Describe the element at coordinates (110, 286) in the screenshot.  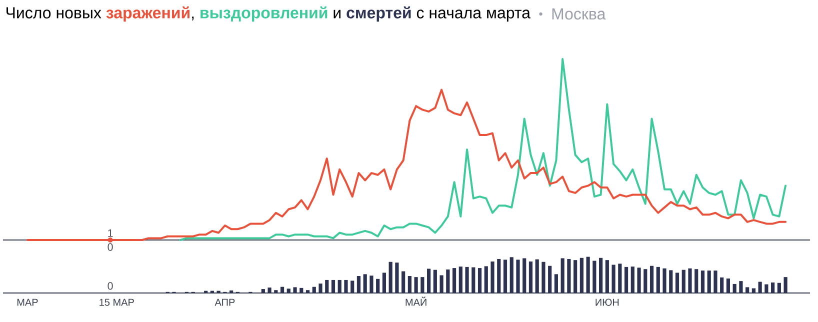
I see `annotation: 0` at that location.